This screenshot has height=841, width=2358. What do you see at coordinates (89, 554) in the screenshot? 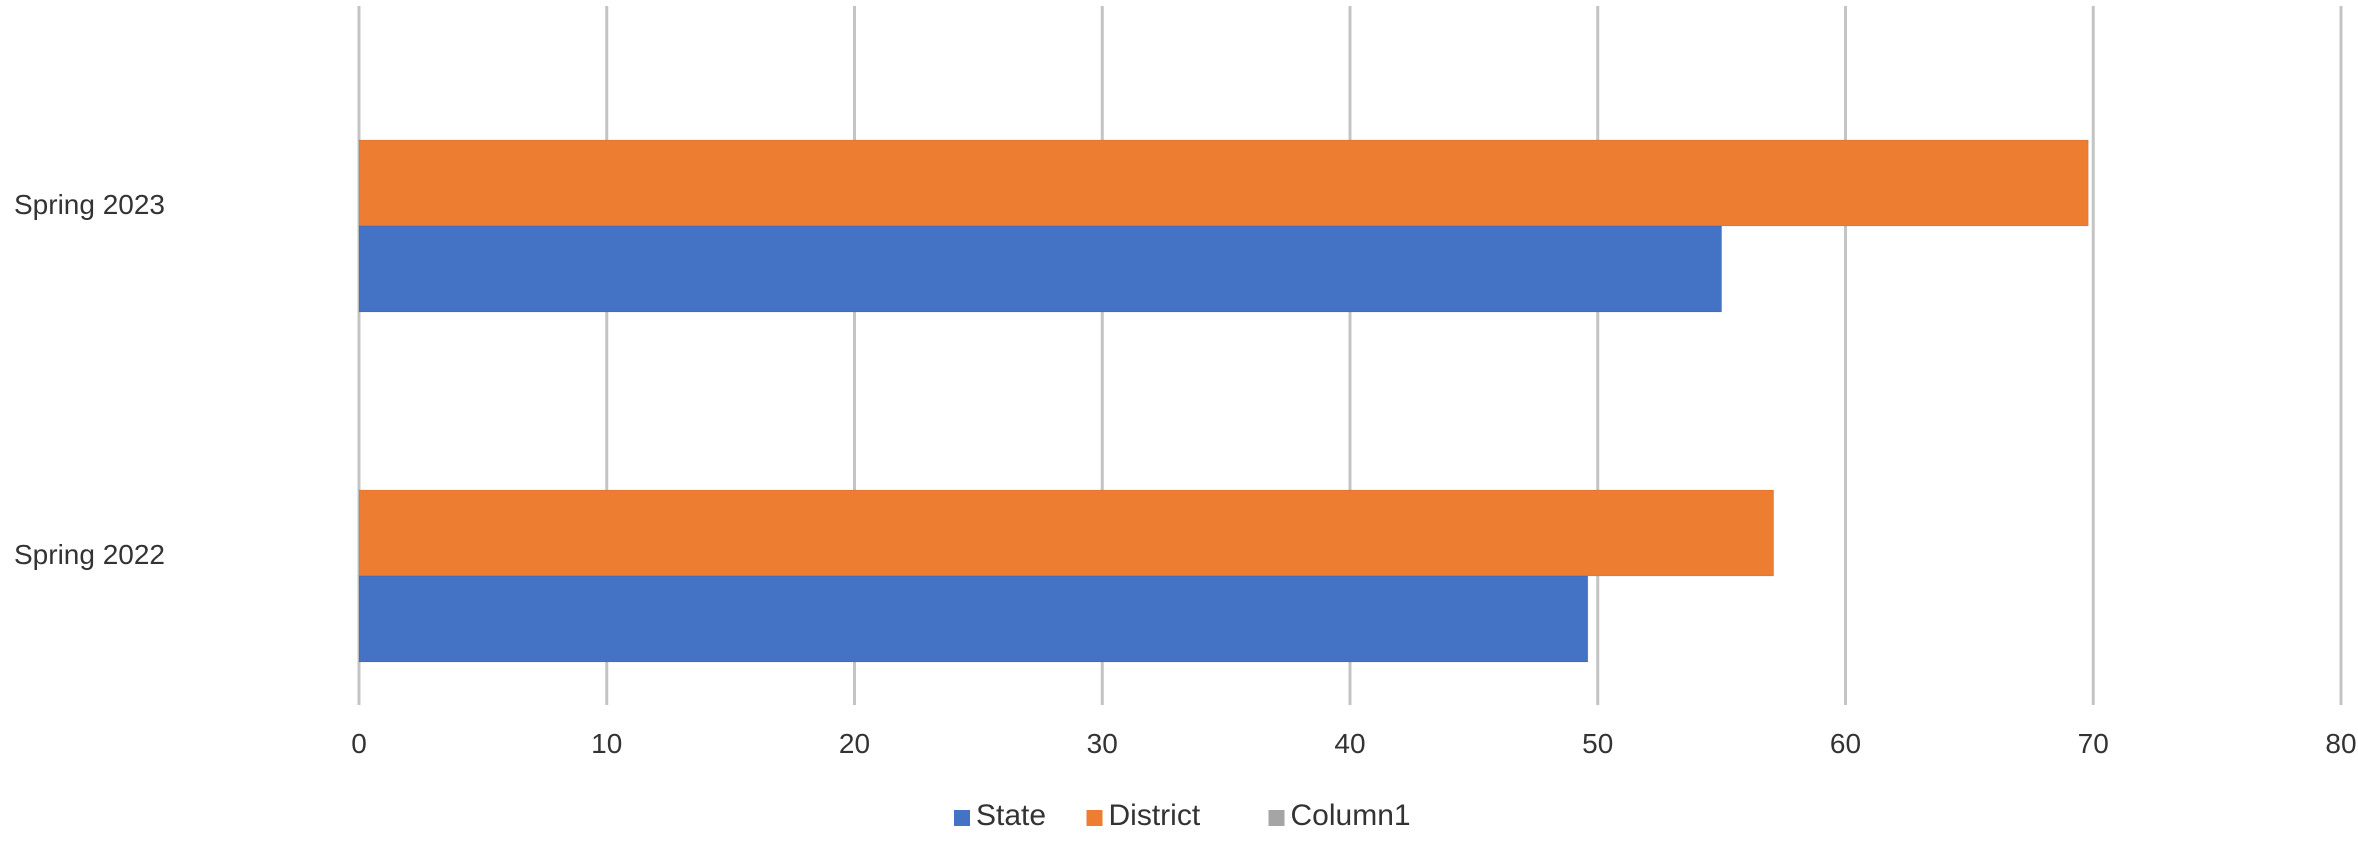
I see `category-label: Spring 2022` at bounding box center [89, 554].